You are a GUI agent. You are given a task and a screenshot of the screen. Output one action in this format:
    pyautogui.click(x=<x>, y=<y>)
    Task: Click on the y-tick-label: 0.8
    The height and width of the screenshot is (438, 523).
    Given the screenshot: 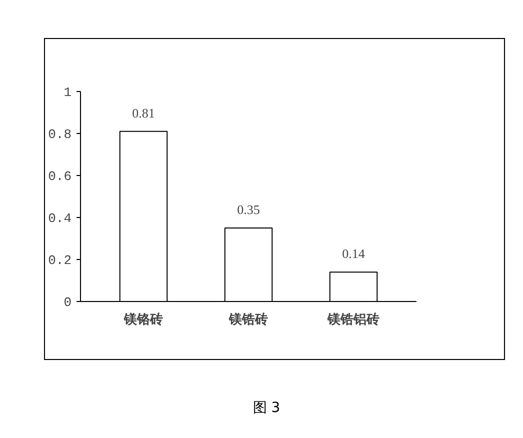 What is the action you would take?
    pyautogui.click(x=60, y=134)
    